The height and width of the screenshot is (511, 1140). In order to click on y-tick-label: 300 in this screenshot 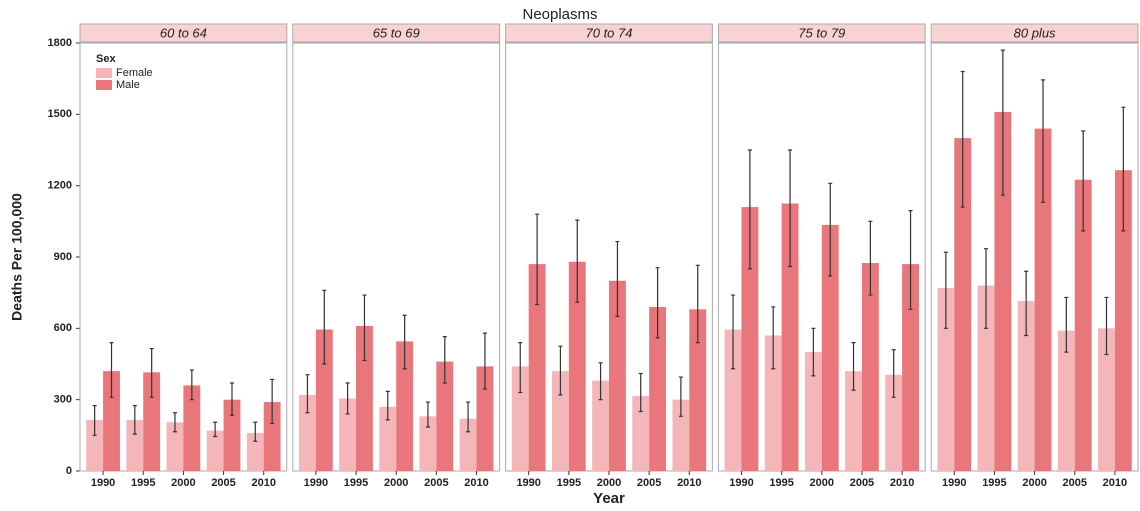, I will do `click(63, 400)`.